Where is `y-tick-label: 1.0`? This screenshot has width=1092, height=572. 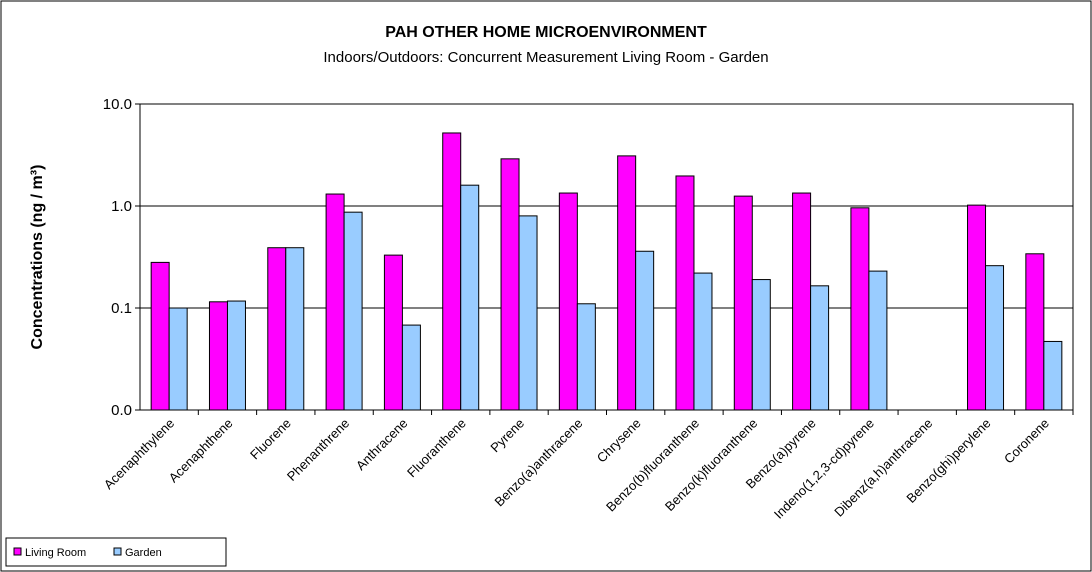
y-tick-label: 1.0 is located at coordinates (121, 206).